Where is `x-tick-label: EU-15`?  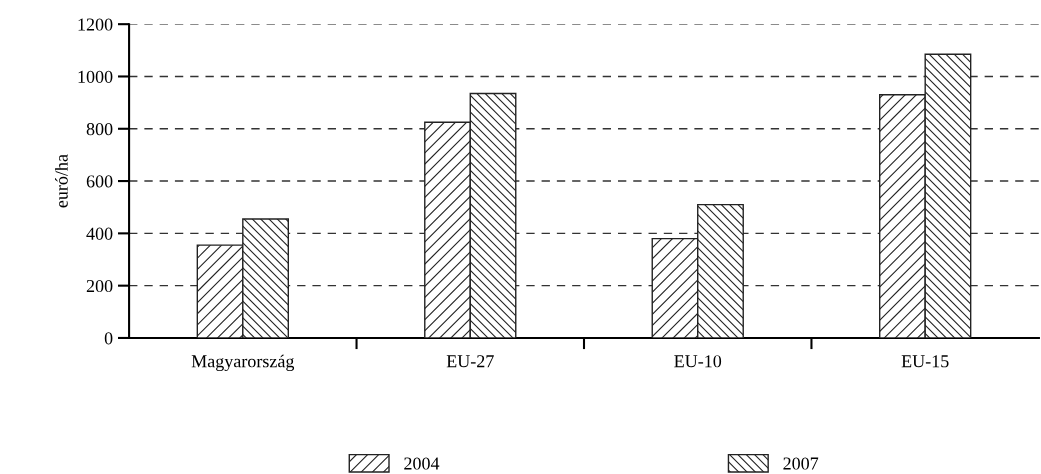 x-tick-label: EU-15 is located at coordinates (925, 361).